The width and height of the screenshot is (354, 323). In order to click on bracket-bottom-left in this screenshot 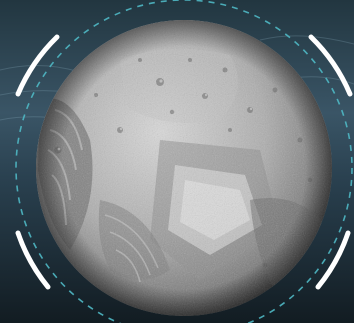, I will do `click(33, 260)`.